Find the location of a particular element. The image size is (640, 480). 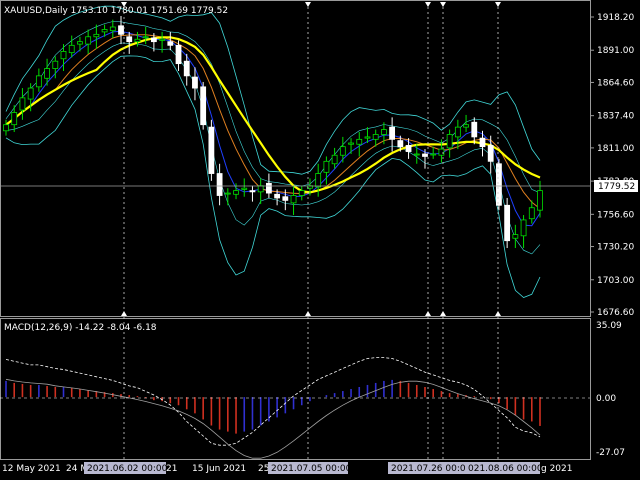

time-label: g 2021 is located at coordinates (556, 469).